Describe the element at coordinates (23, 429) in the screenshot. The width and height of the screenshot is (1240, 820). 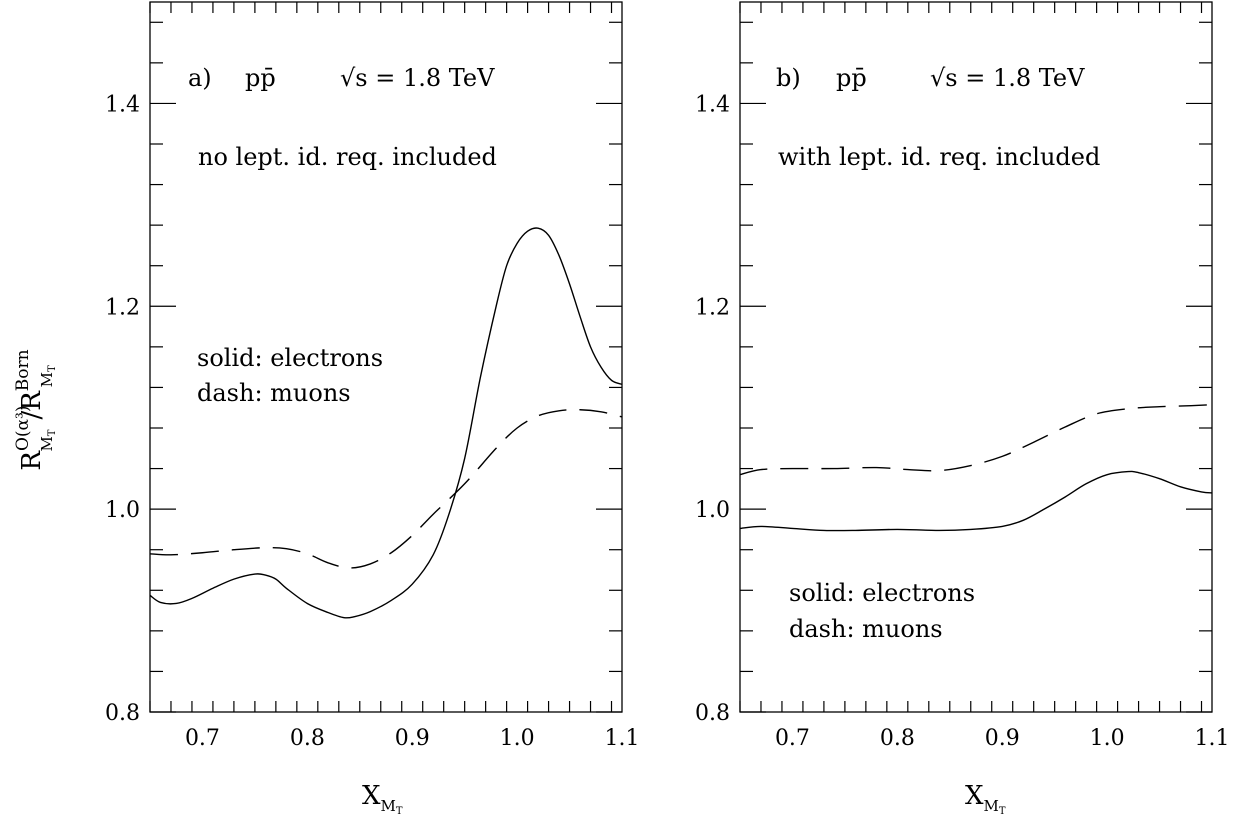
I see `ylabel-sup1: O(α³)` at that location.